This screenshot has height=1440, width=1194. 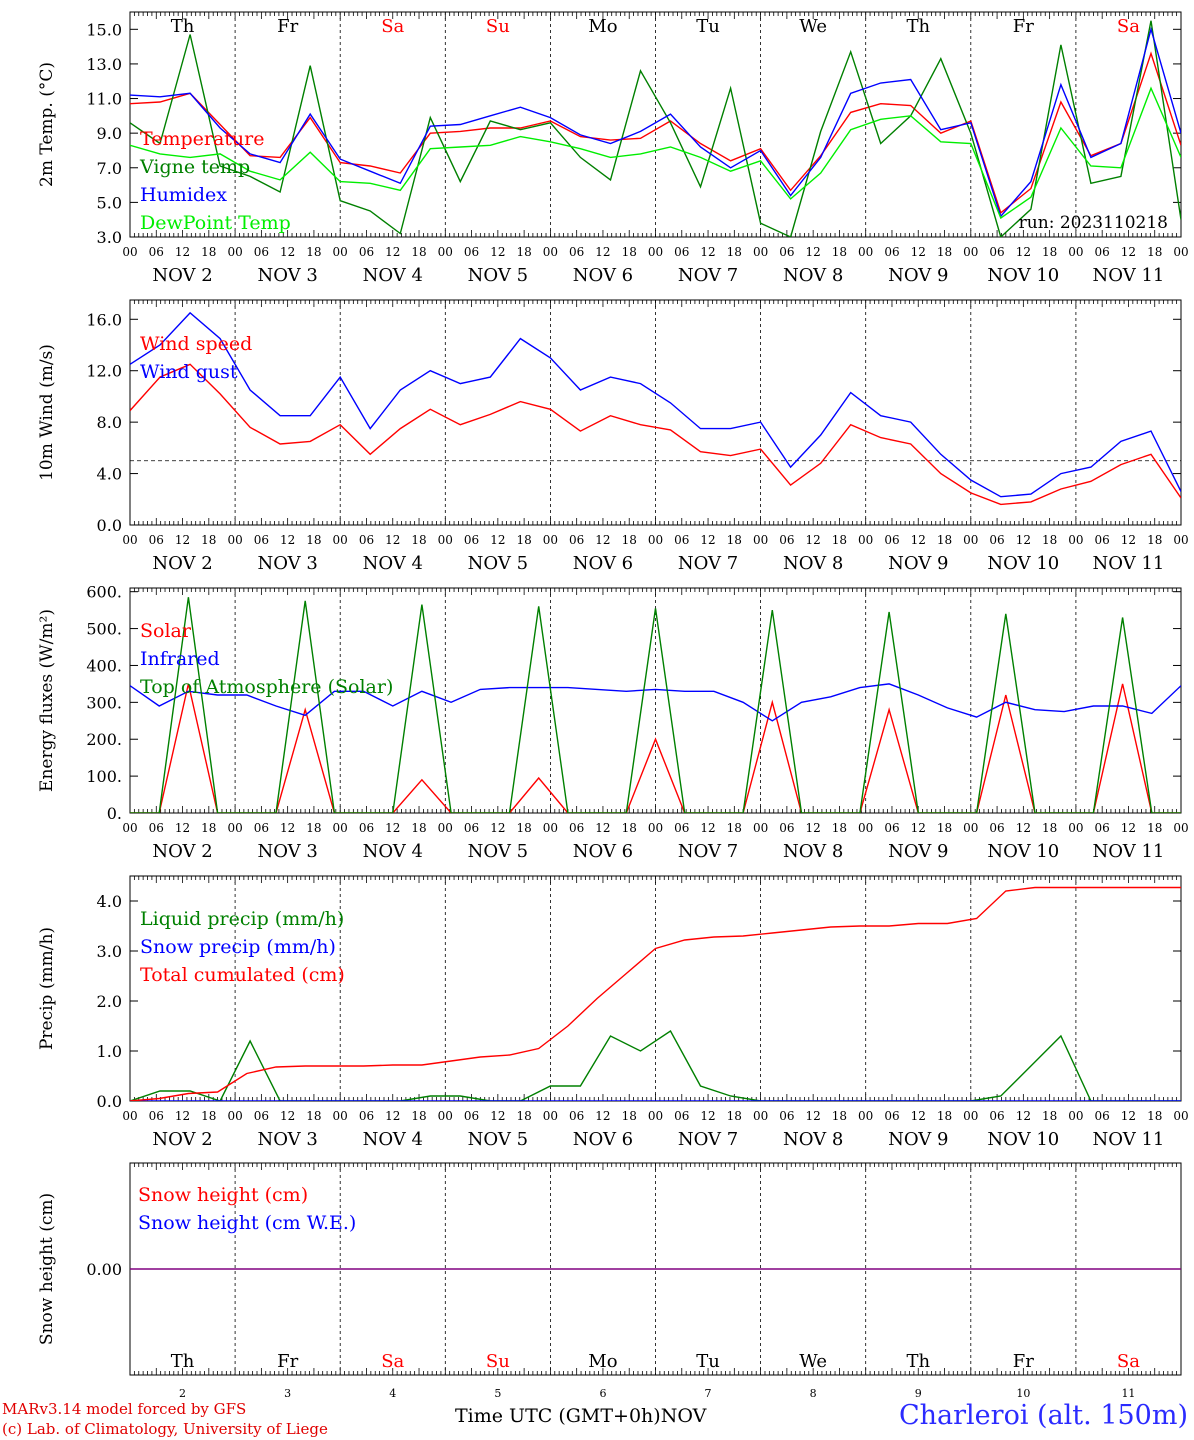 I want to click on date-label: NOV 9, so click(x=918, y=851).